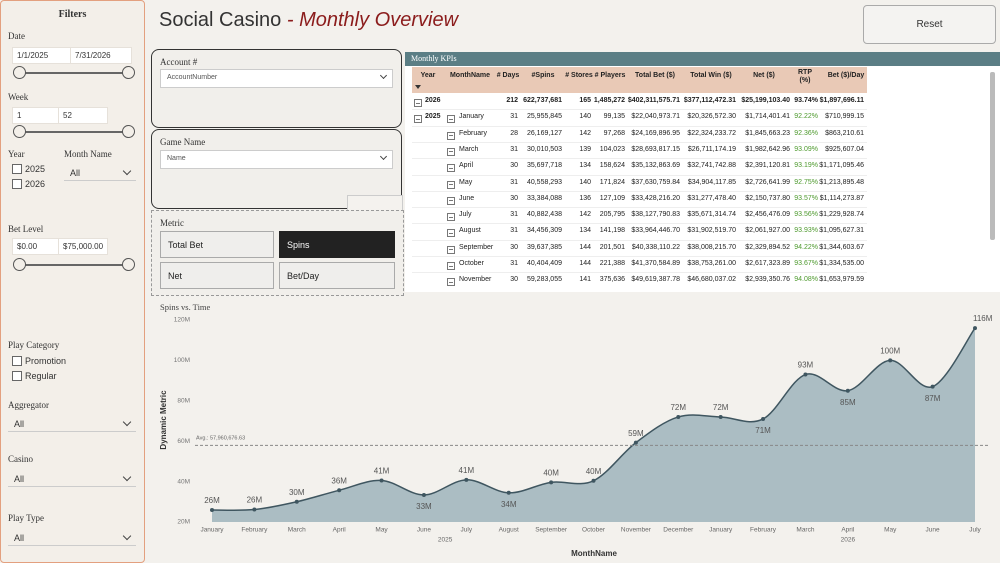 The height and width of the screenshot is (563, 1000). What do you see at coordinates (381, 530) in the screenshot?
I see `x-tick-label: May` at bounding box center [381, 530].